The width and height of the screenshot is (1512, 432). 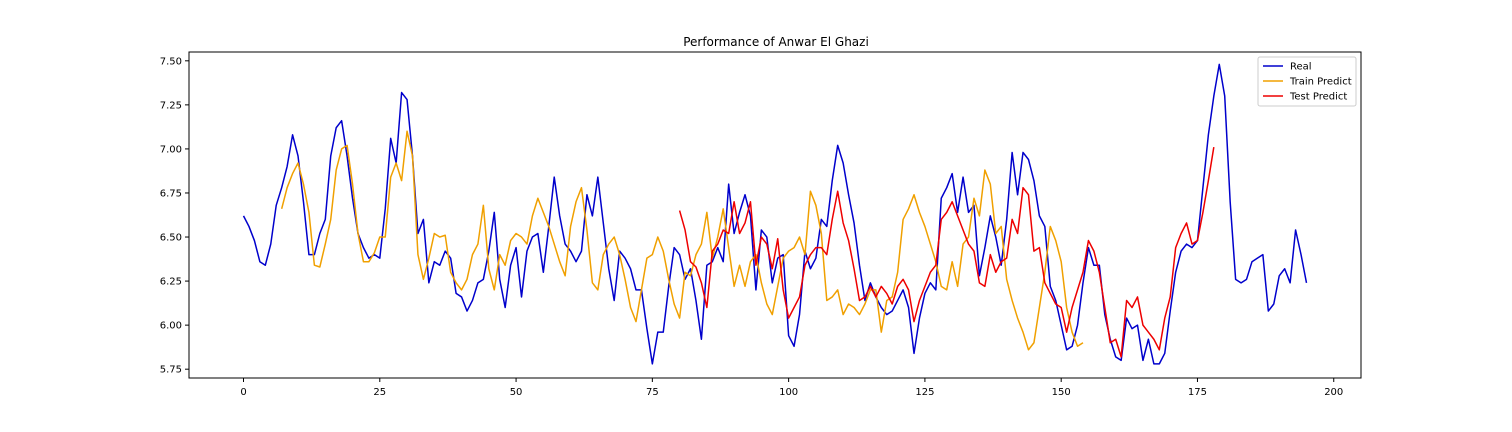 I want to click on x-tick-label: 150, so click(x=1061, y=392).